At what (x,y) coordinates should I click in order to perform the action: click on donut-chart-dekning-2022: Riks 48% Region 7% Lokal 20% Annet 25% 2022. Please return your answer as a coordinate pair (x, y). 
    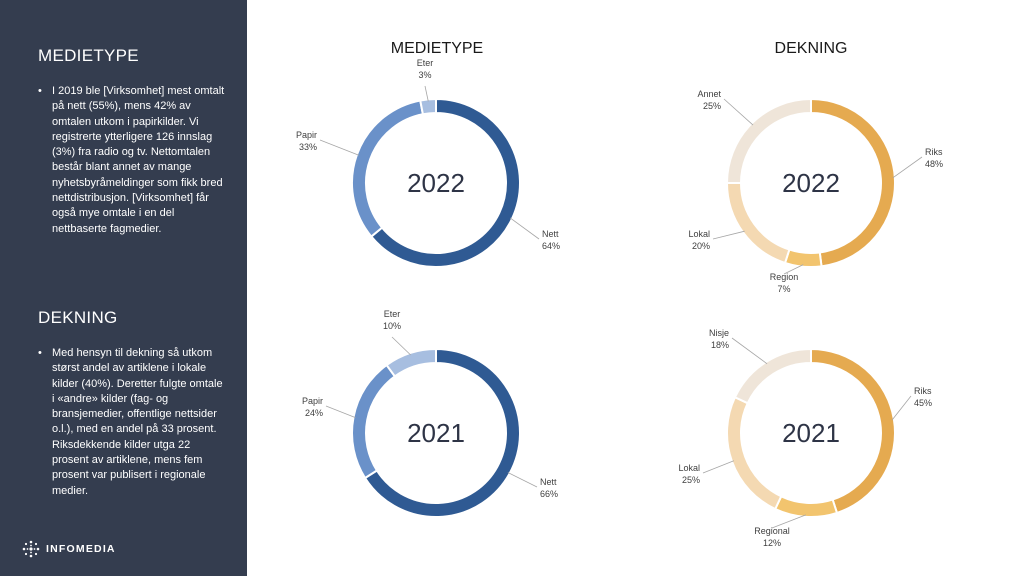
    Looking at the image, I should click on (815, 191).